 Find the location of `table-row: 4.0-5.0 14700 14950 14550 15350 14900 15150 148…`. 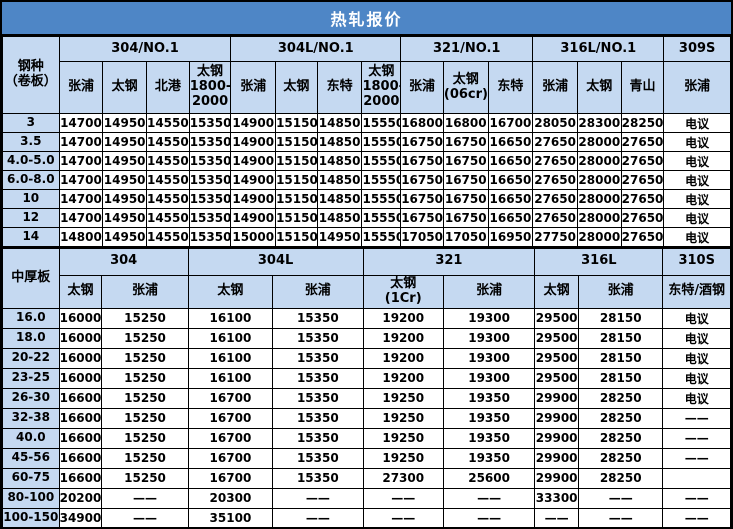

table-row: 4.0-5.0 14700 14950 14550 15350 14900 15150 148… is located at coordinates (366, 161).